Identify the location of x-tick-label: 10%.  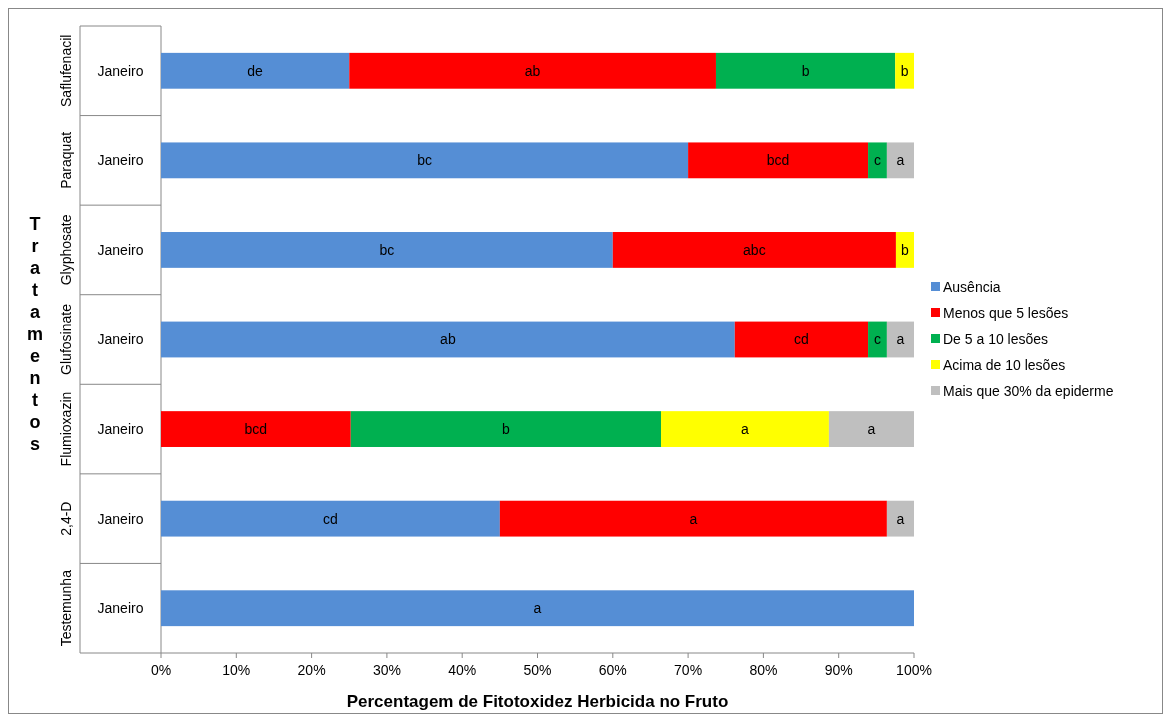
(236, 670).